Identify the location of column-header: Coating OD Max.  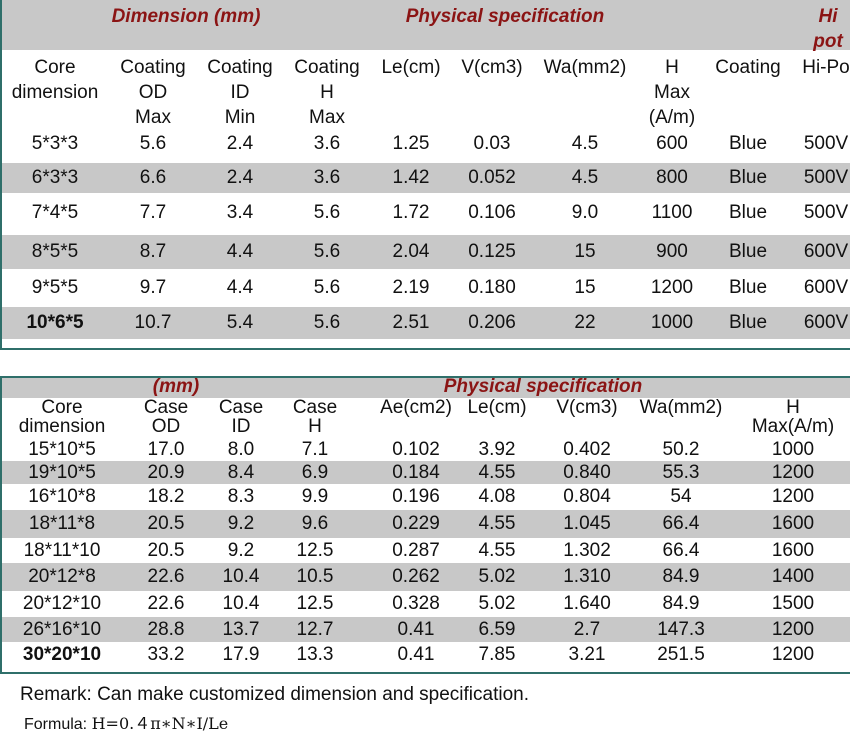
(153, 92).